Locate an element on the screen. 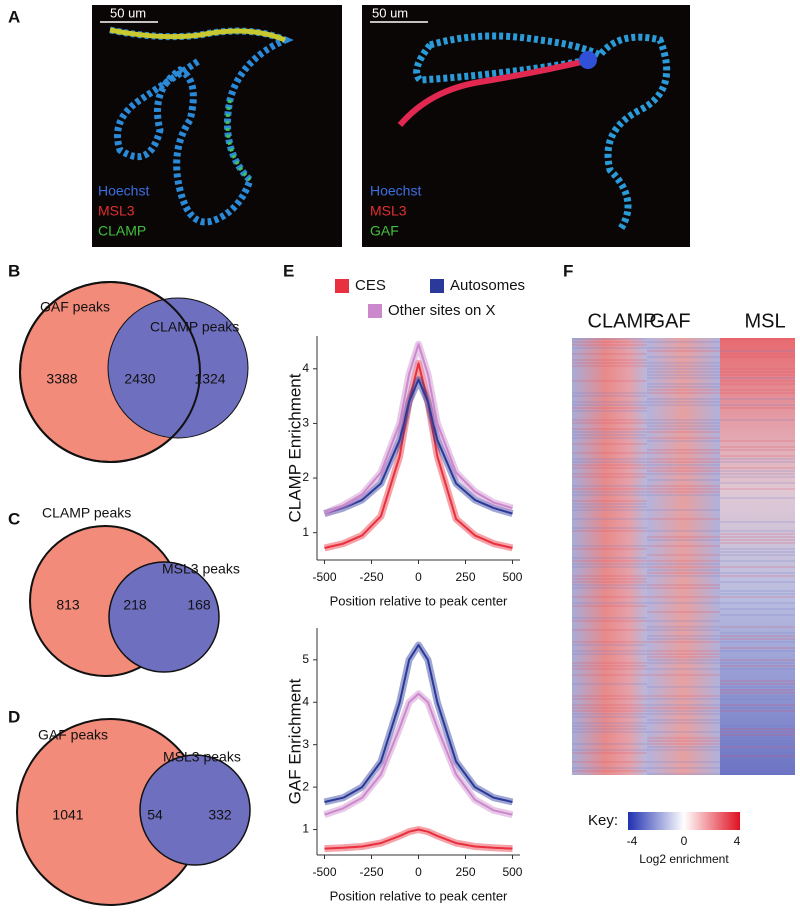  panel-label: E is located at coordinates (288, 270).